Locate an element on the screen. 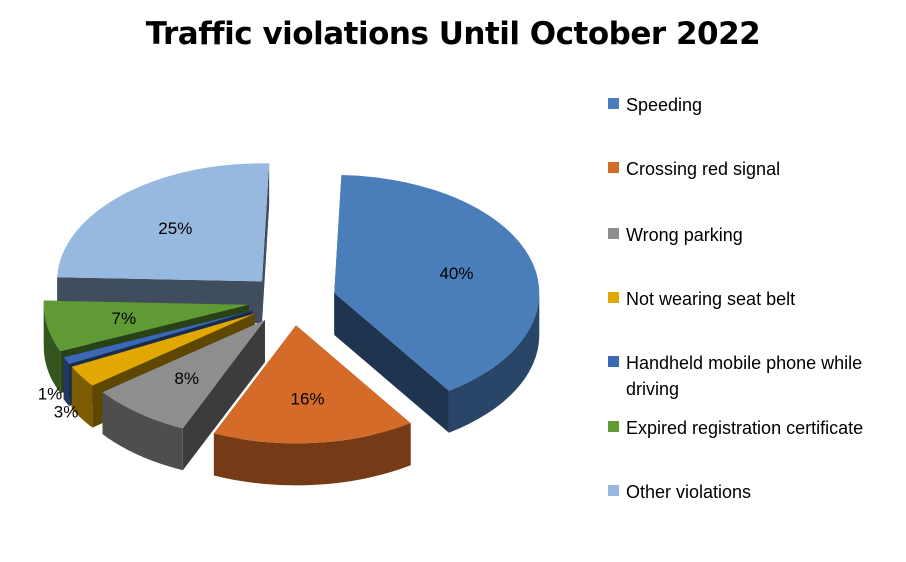  legend-label: Speeding is located at coordinates (664, 105).